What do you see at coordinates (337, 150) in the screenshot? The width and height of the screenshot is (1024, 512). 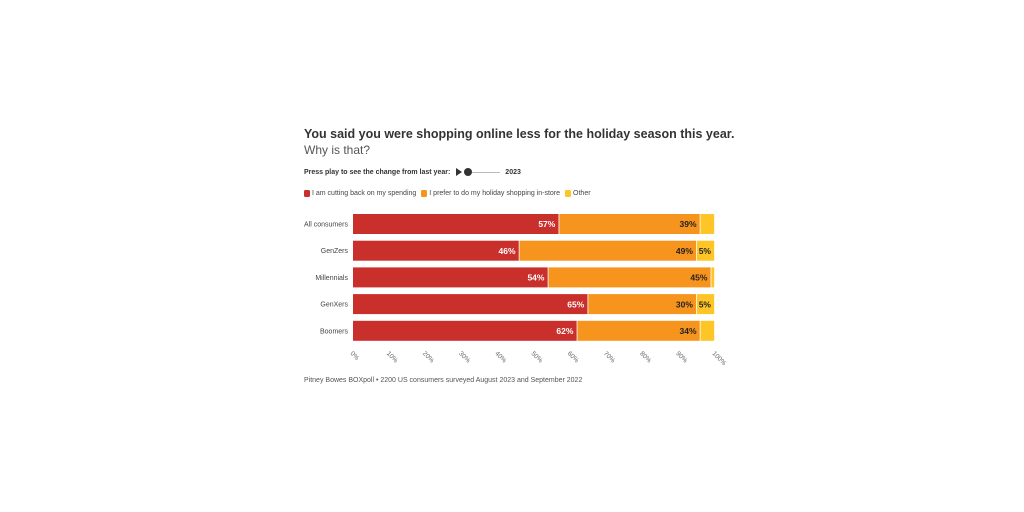 I see `chart-subtitle: Why is that?` at bounding box center [337, 150].